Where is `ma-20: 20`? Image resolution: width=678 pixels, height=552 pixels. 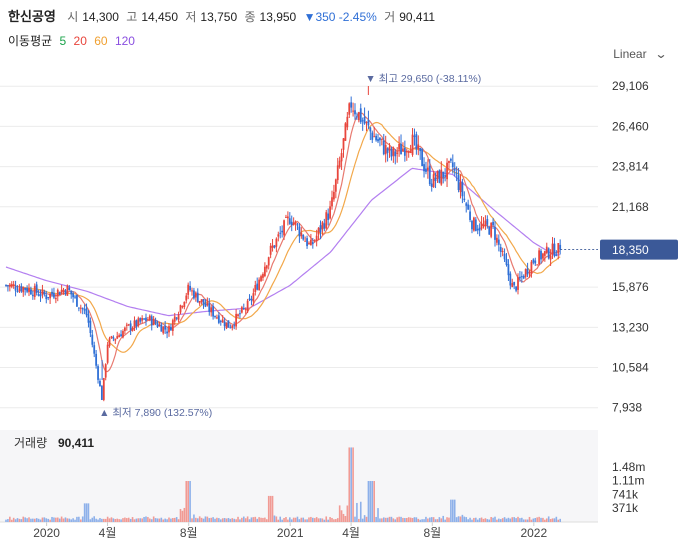 ma-20: 20 is located at coordinates (80, 41).